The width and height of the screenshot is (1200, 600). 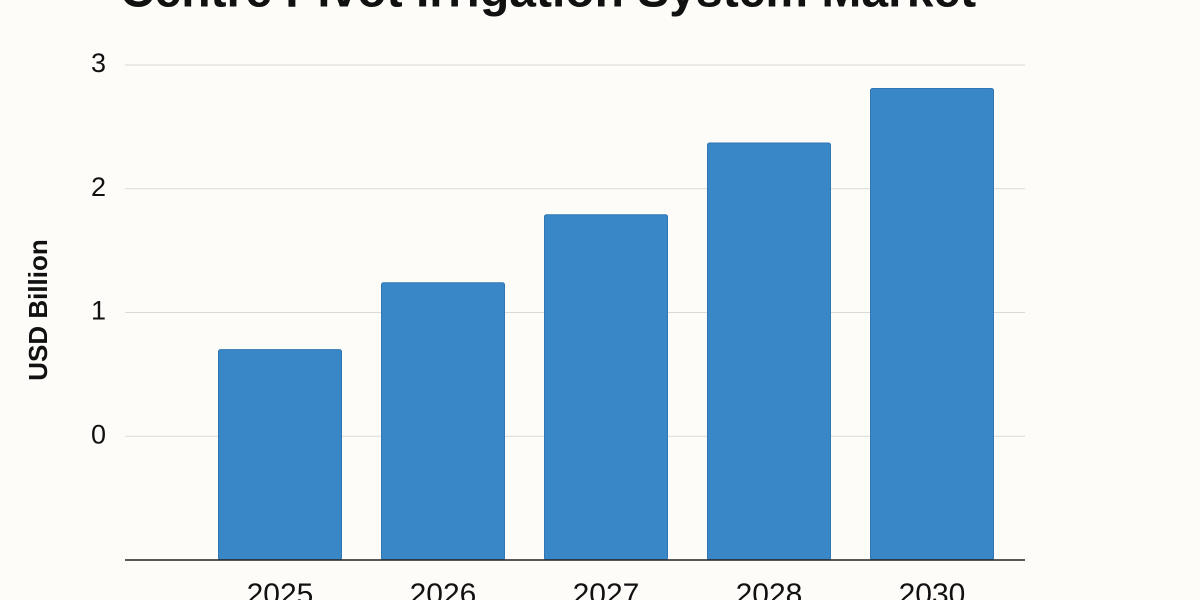 What do you see at coordinates (548, 9) in the screenshot?
I see `chart-title: Centre Pivot Irrigation System Market` at bounding box center [548, 9].